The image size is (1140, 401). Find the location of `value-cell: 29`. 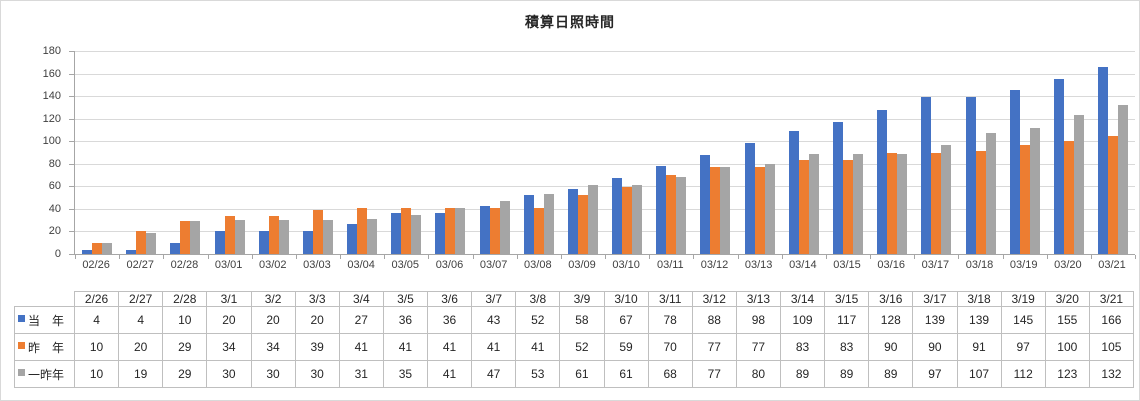

value-cell: 29 is located at coordinates (185, 374).